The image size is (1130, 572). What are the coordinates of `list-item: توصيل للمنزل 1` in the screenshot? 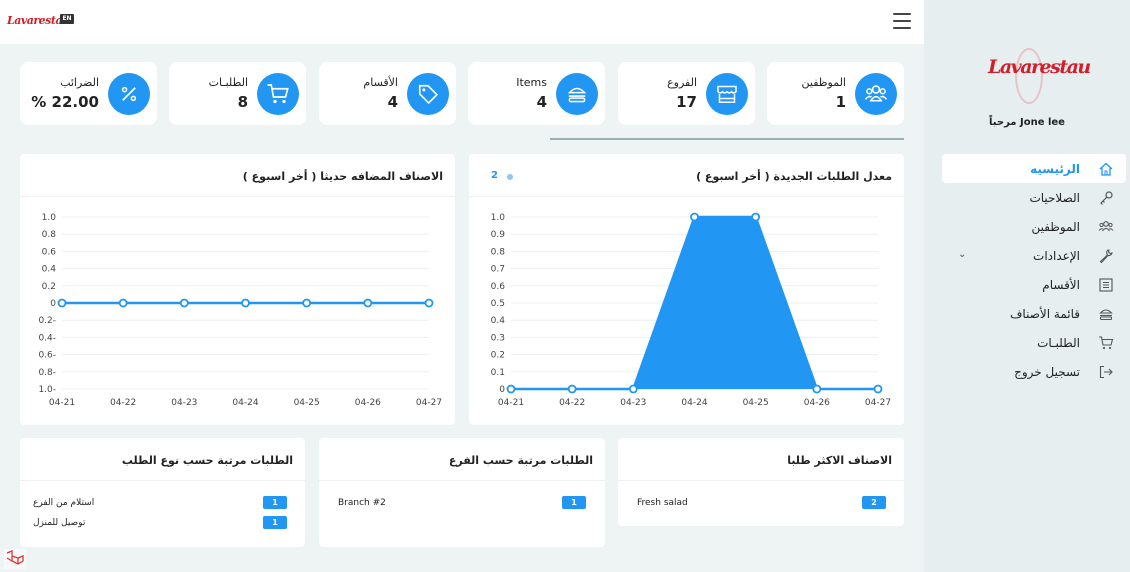 It's located at (162, 524).